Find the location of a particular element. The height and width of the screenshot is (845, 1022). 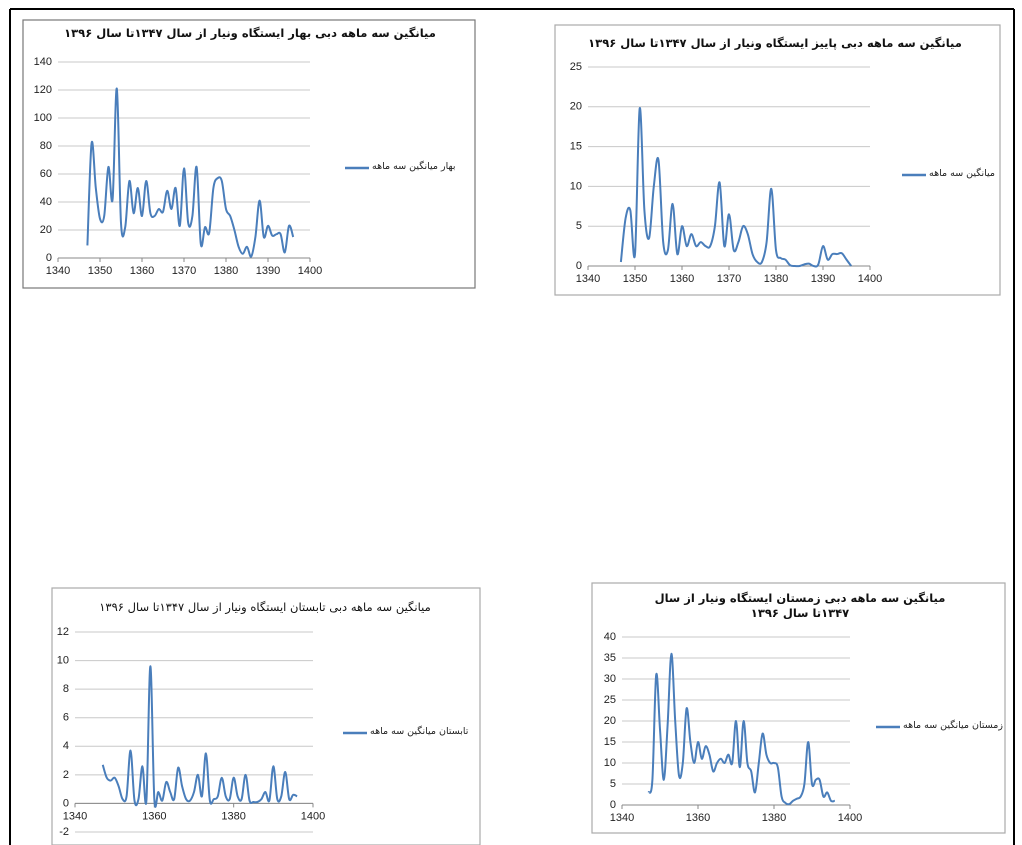

y-tick-label: 80 is located at coordinates (46, 146).